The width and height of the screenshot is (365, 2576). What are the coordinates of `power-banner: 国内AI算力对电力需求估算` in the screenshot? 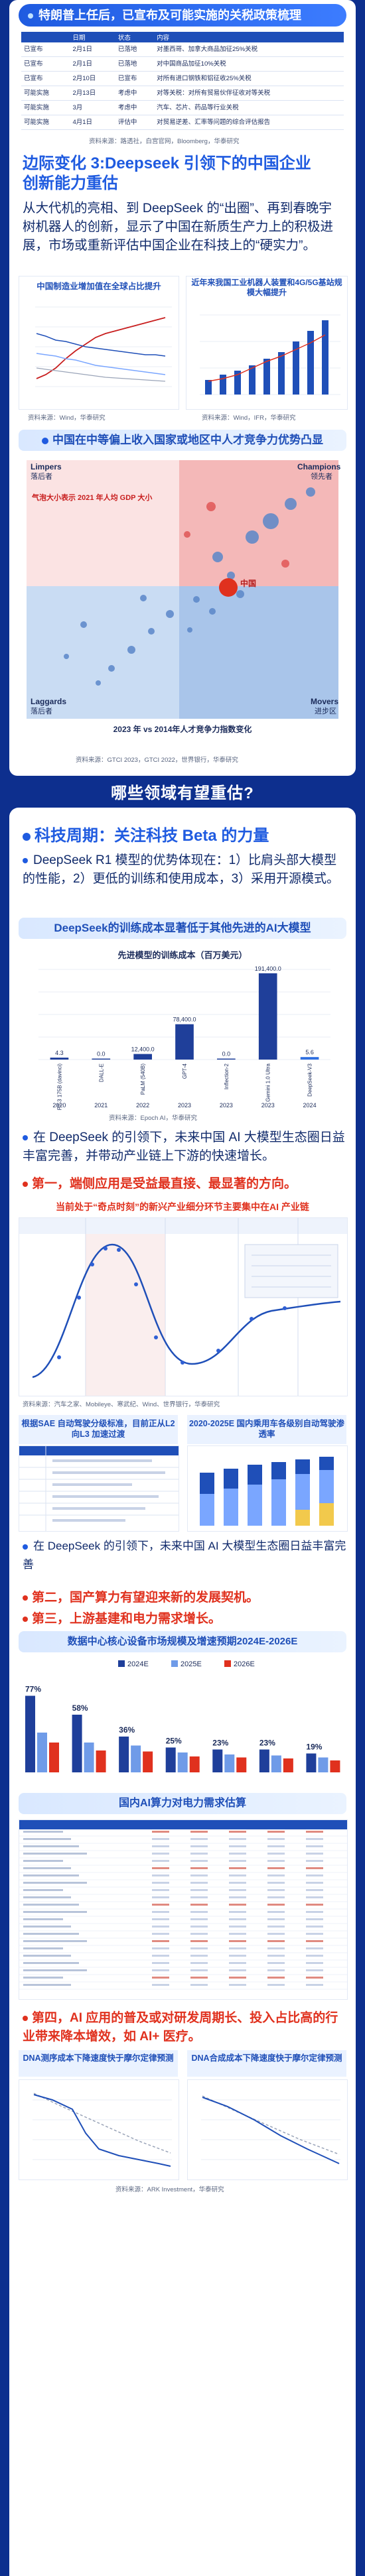 It's located at (183, 1803).